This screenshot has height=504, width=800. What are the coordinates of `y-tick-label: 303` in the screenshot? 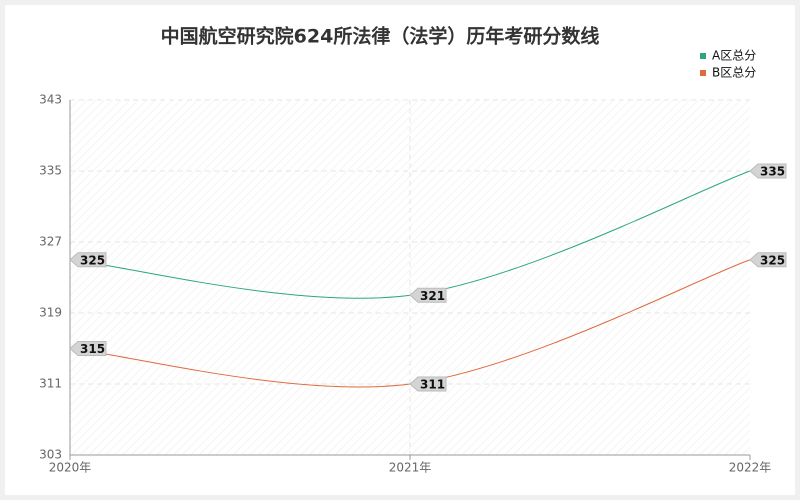 It's located at (50, 455).